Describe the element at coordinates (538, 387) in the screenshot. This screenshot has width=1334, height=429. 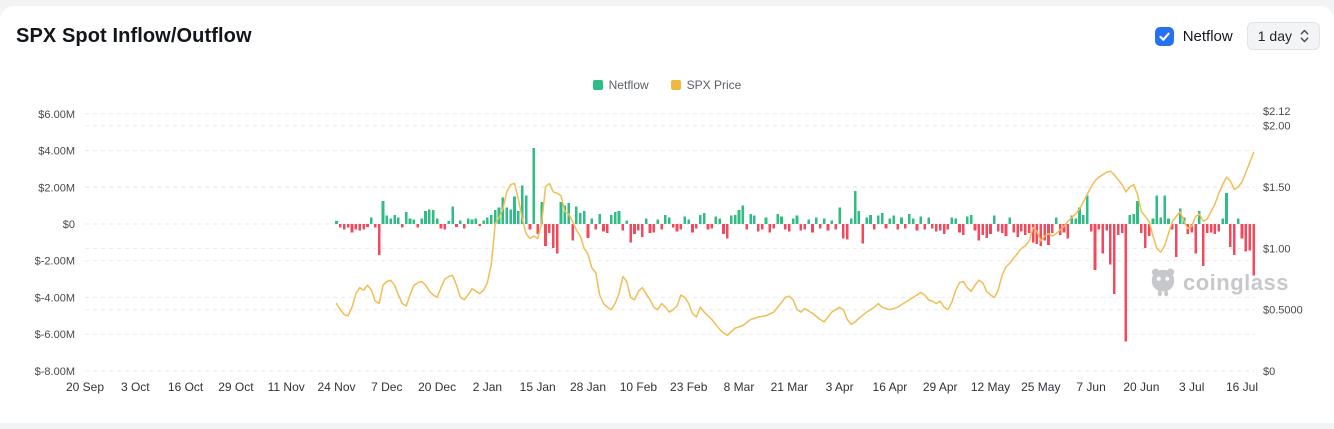
I see `svg-text: 15 Jan` at that location.